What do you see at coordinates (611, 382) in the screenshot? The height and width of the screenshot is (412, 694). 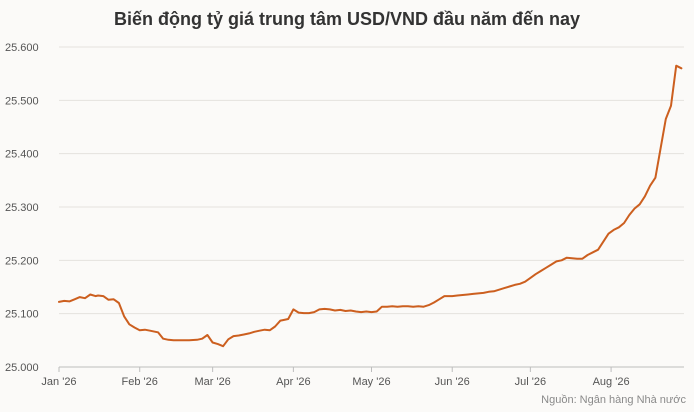 I see `x-tick-label: Aug '26` at bounding box center [611, 382].